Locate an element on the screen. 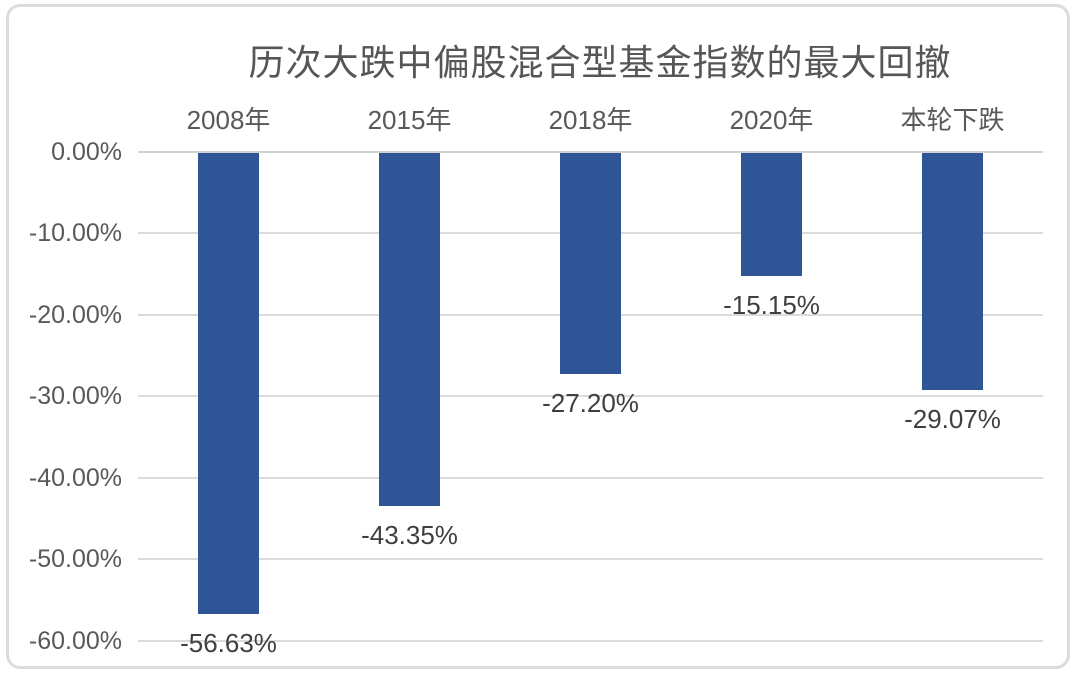  bar-value-label: -56.63% is located at coordinates (228, 643).